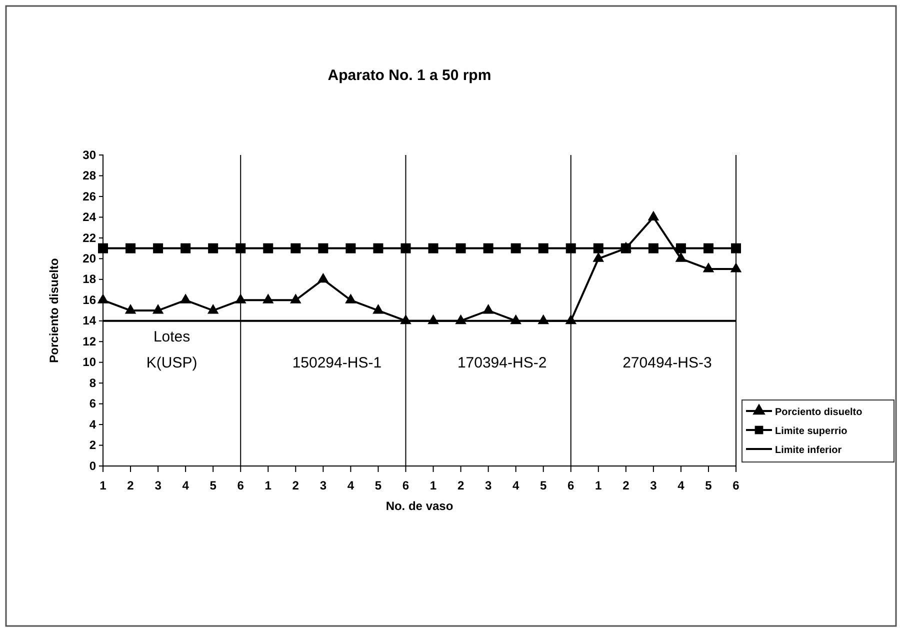 Image resolution: width=903 pixels, height=632 pixels. What do you see at coordinates (337, 363) in the screenshot?
I see `annotation: 150294-HS-1` at bounding box center [337, 363].